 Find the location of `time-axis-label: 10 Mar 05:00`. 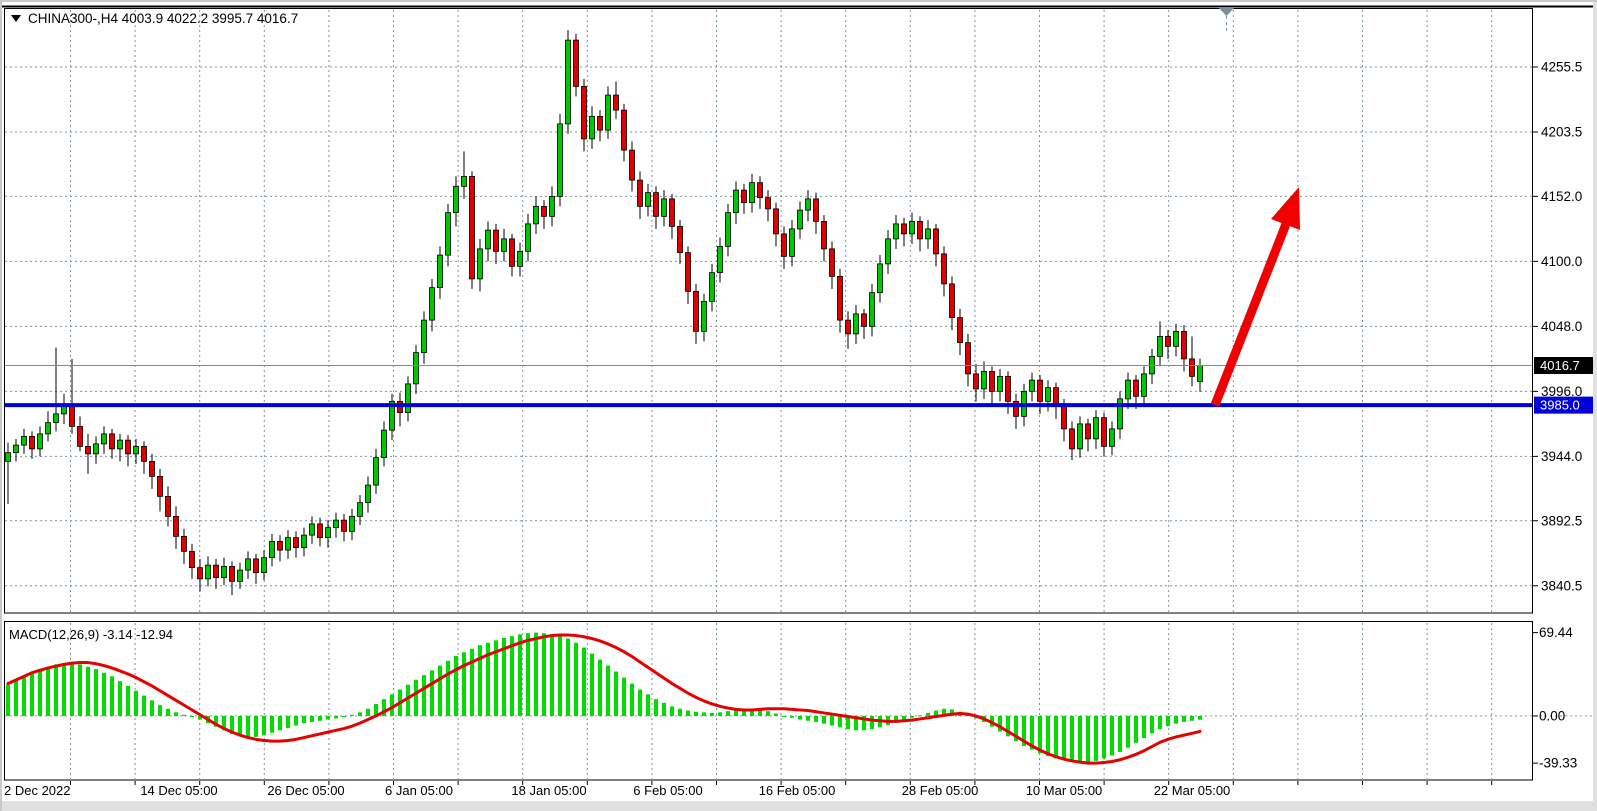

time-axis-label: 10 Mar 05:00 is located at coordinates (1064, 790).